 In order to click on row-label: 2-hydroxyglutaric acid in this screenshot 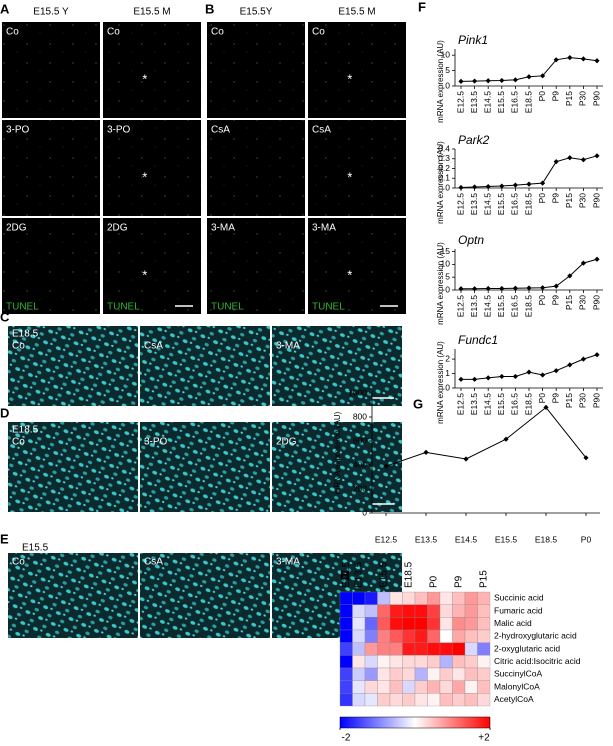, I will do `click(535, 636)`.